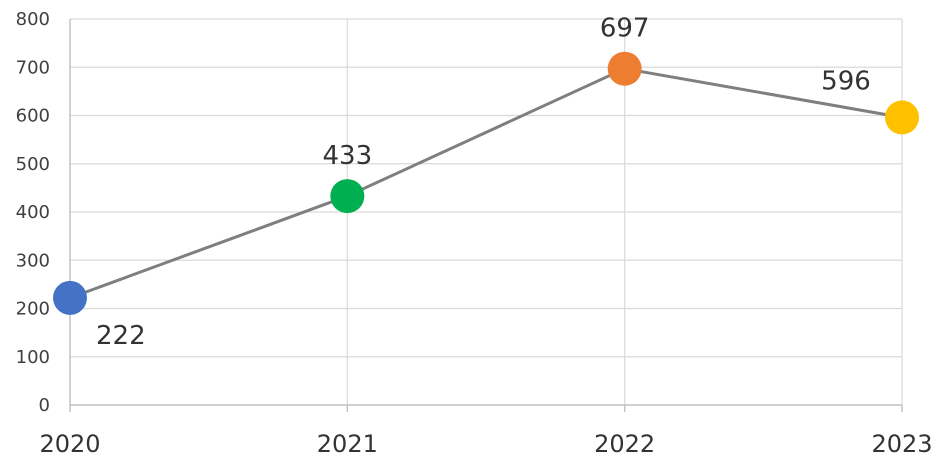 The image size is (939, 459). I want to click on y-tick-label: 700, so click(33, 67).